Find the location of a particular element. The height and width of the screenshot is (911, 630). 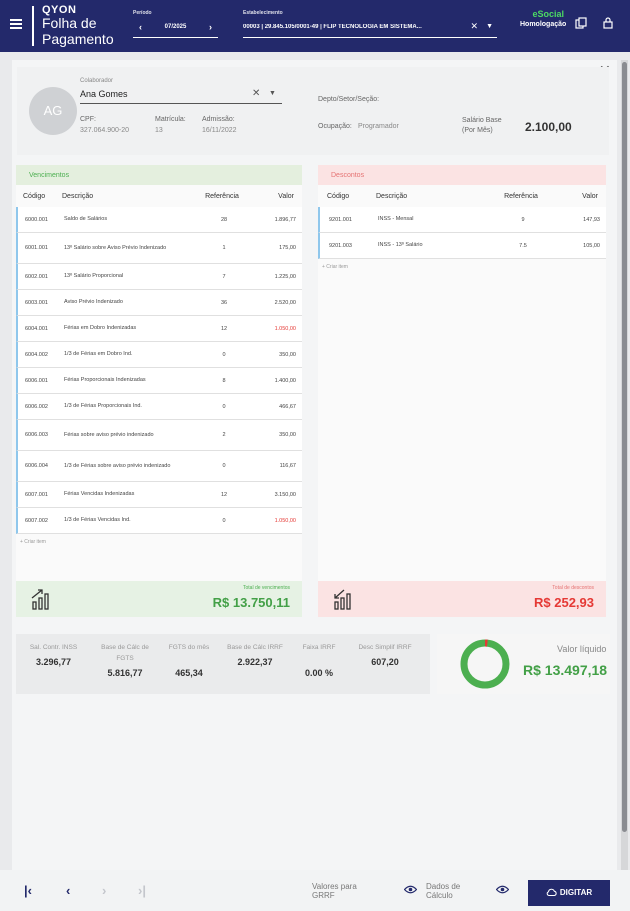

row-codigo: 6001.001 is located at coordinates (36, 248).